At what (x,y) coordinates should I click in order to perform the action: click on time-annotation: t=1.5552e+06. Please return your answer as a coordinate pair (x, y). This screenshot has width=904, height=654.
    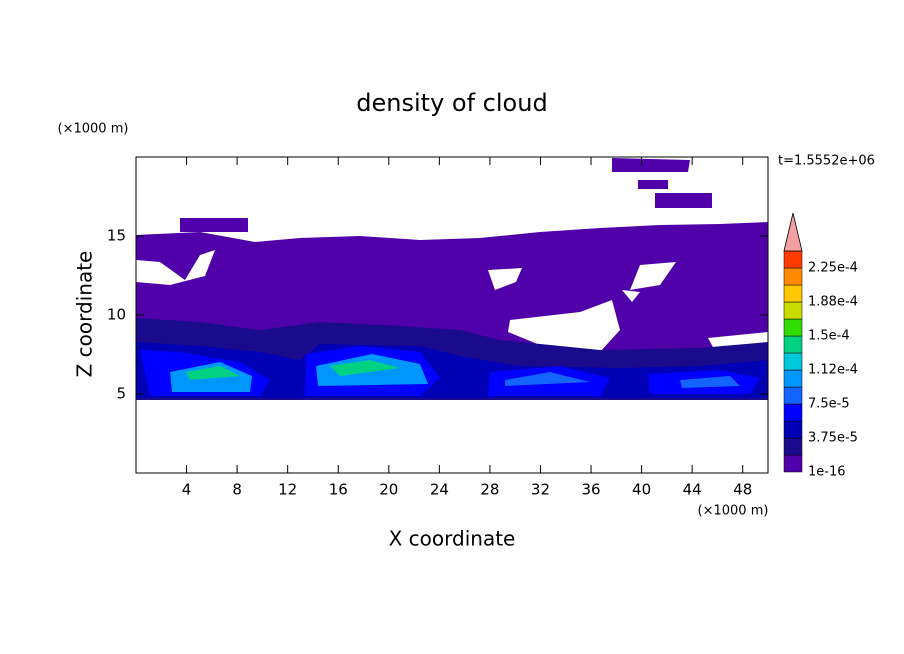
    Looking at the image, I should click on (826, 161).